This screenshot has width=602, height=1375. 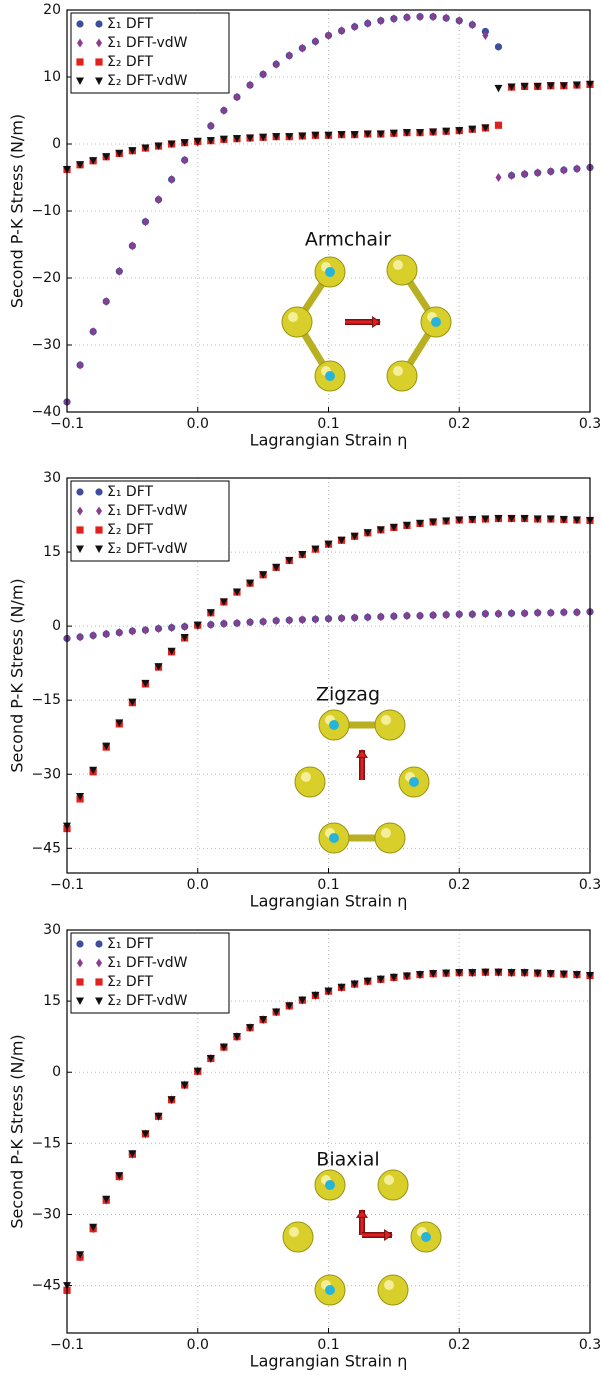 I want to click on y-tick-label: −30, so click(x=46, y=345).